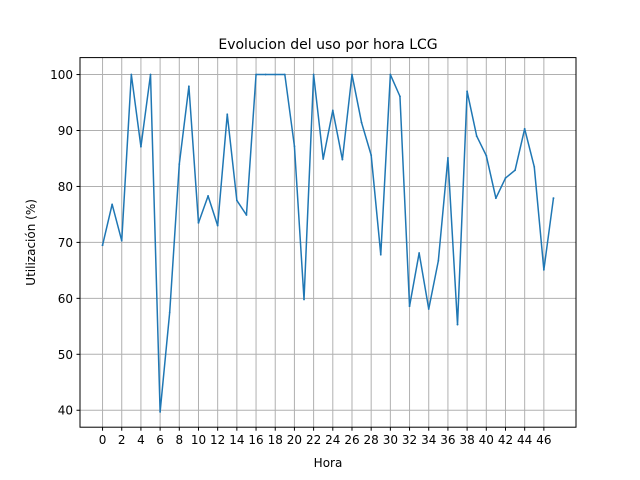  Describe the element at coordinates (332, 440) in the screenshot. I see `x-tick-label: 24` at that location.